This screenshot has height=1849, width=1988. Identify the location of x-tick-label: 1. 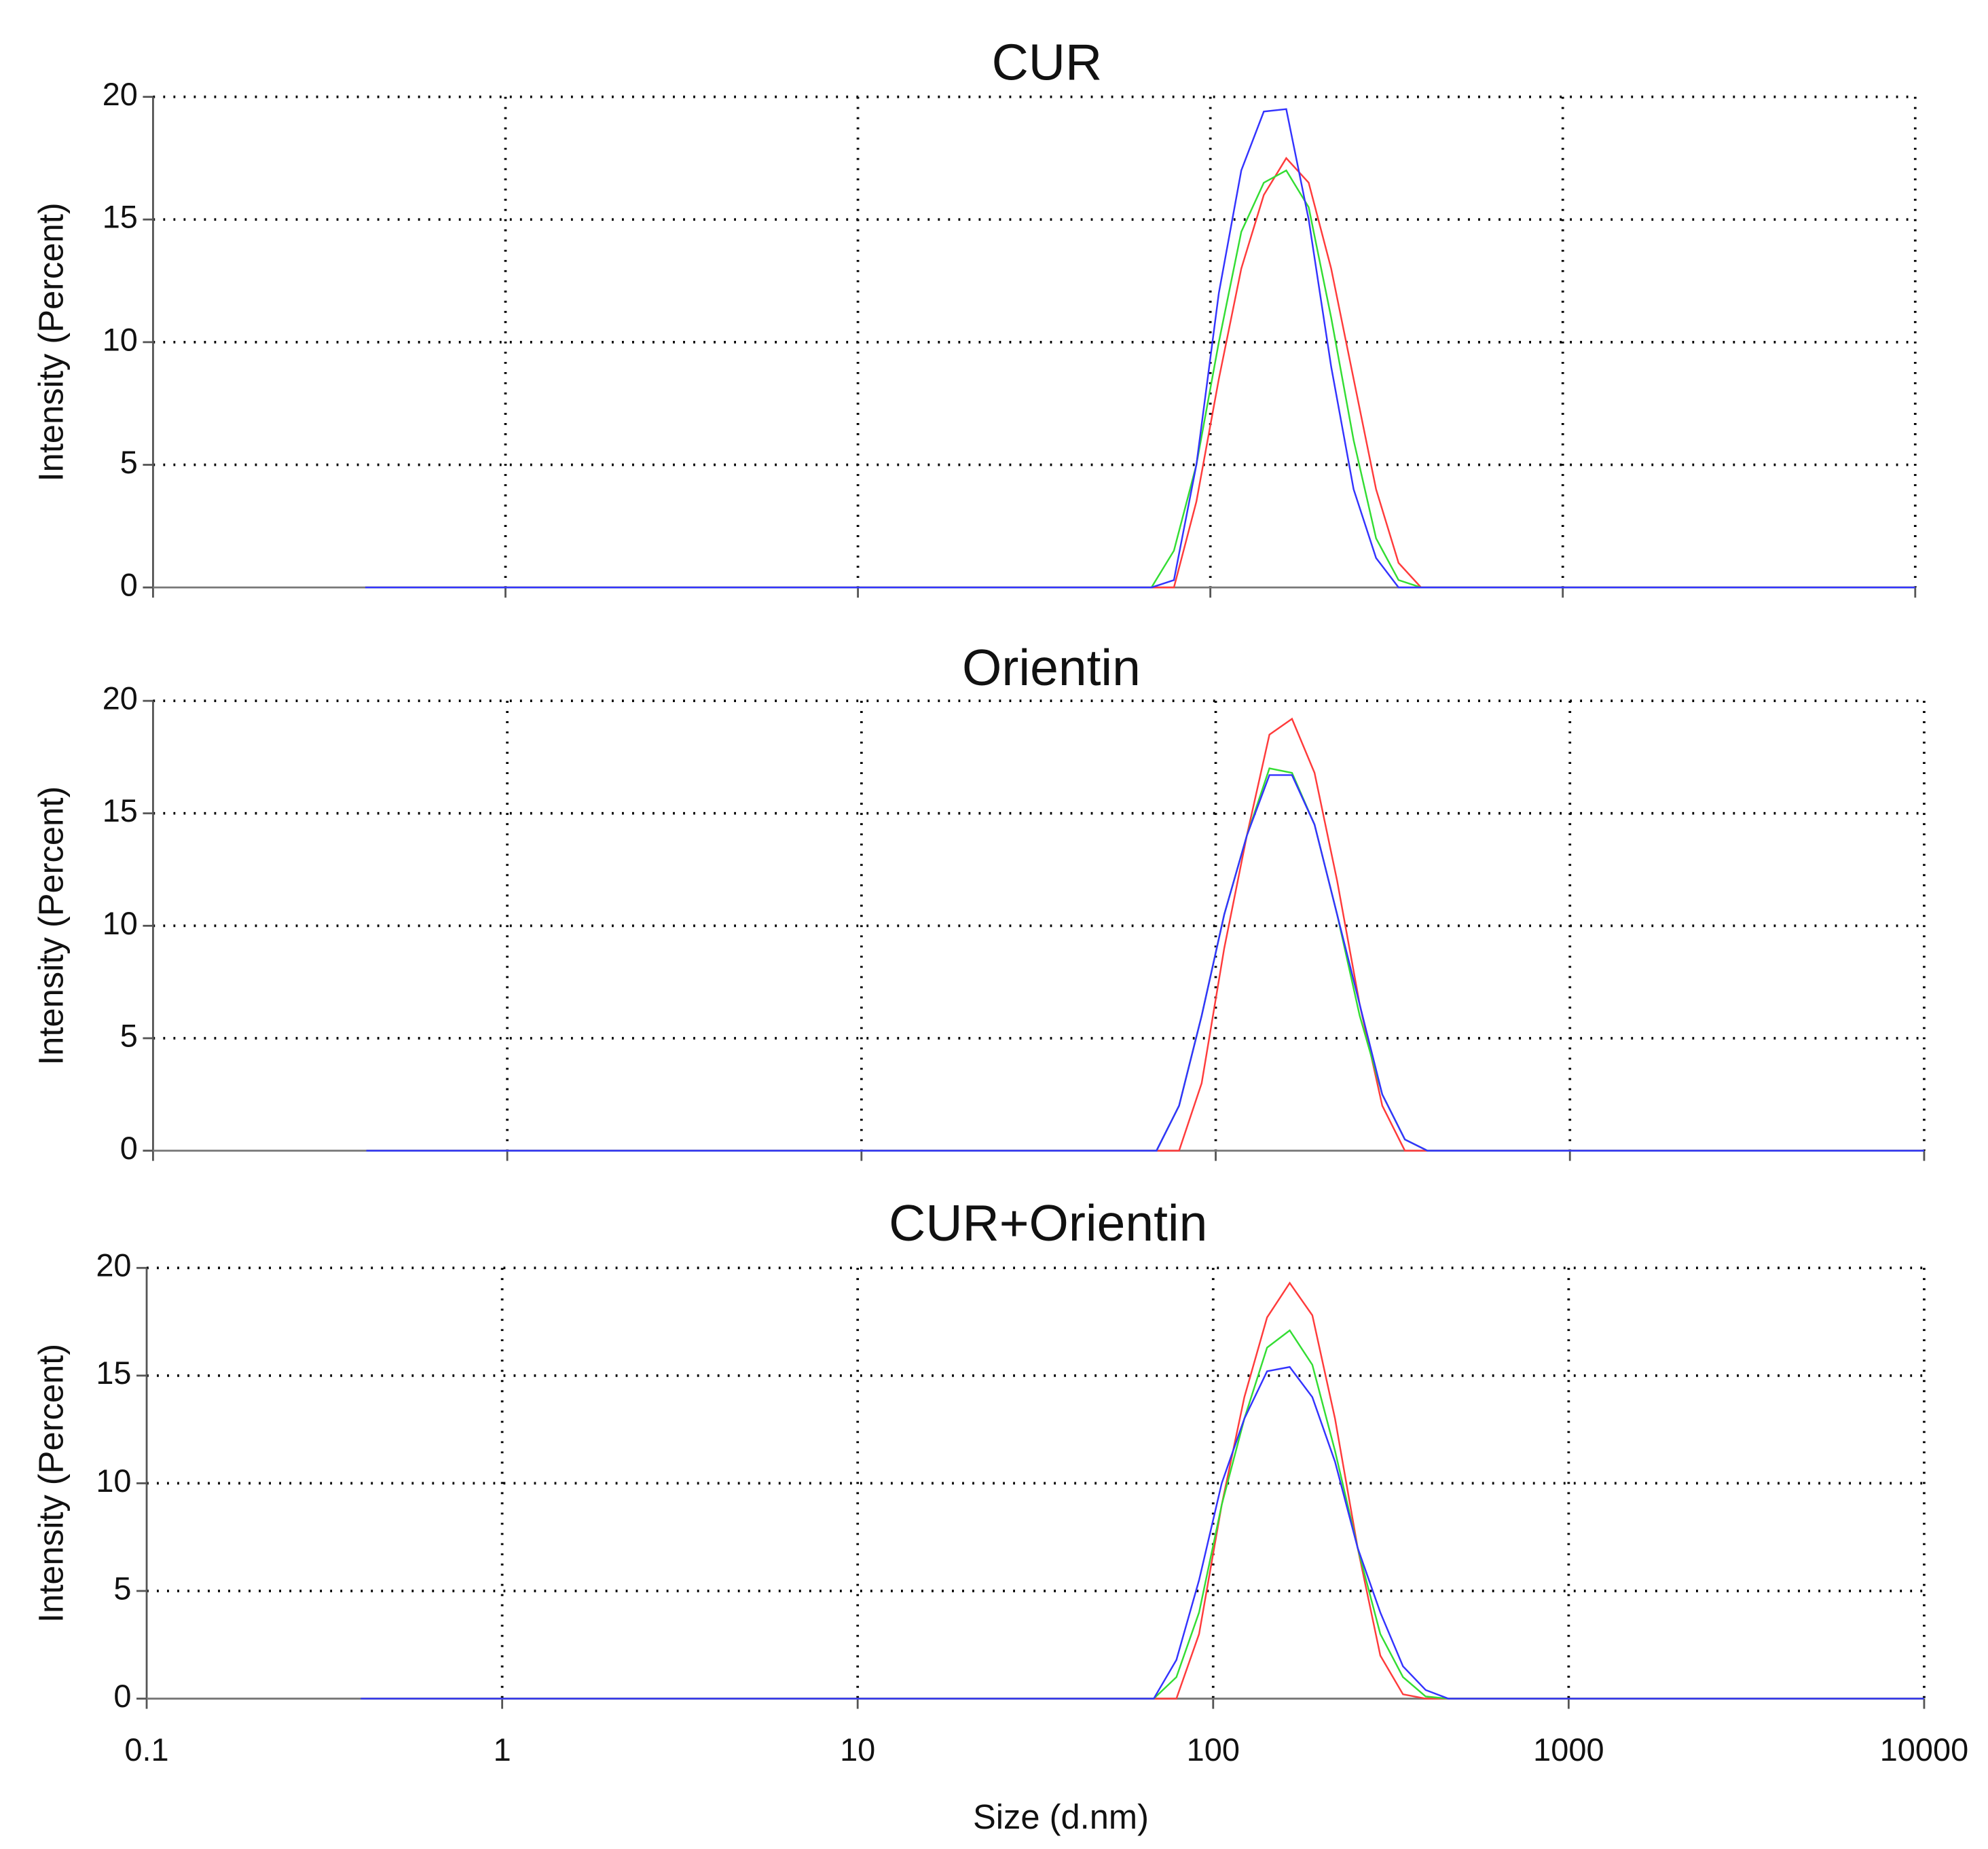
(503, 1750).